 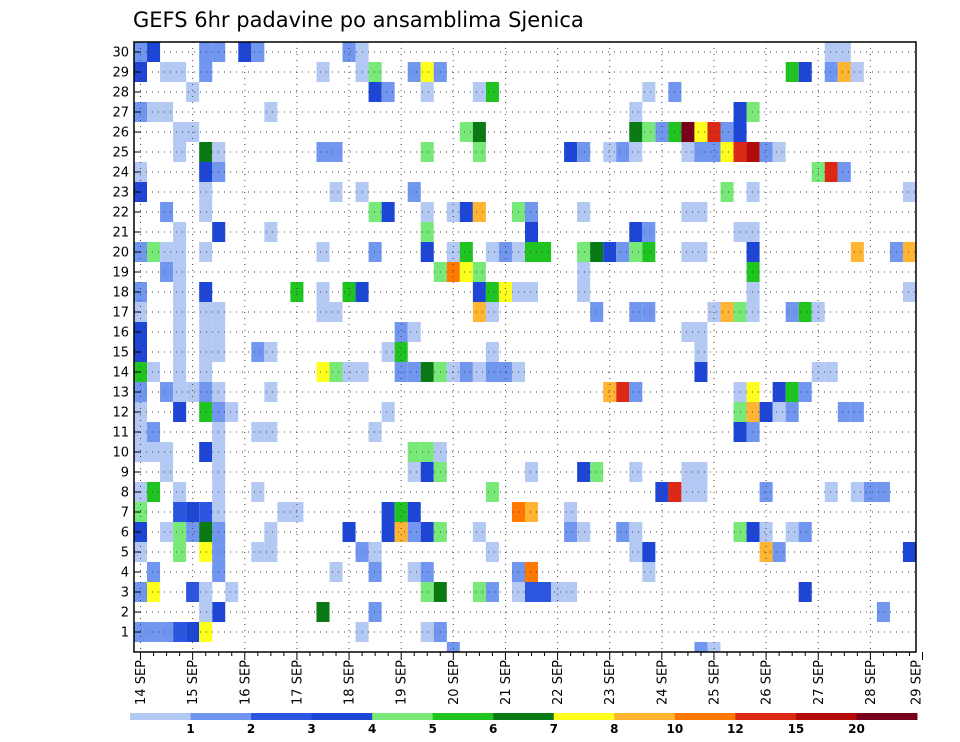 What do you see at coordinates (662, 682) in the screenshot?
I see `x-tick-label: 24 SEP` at bounding box center [662, 682].